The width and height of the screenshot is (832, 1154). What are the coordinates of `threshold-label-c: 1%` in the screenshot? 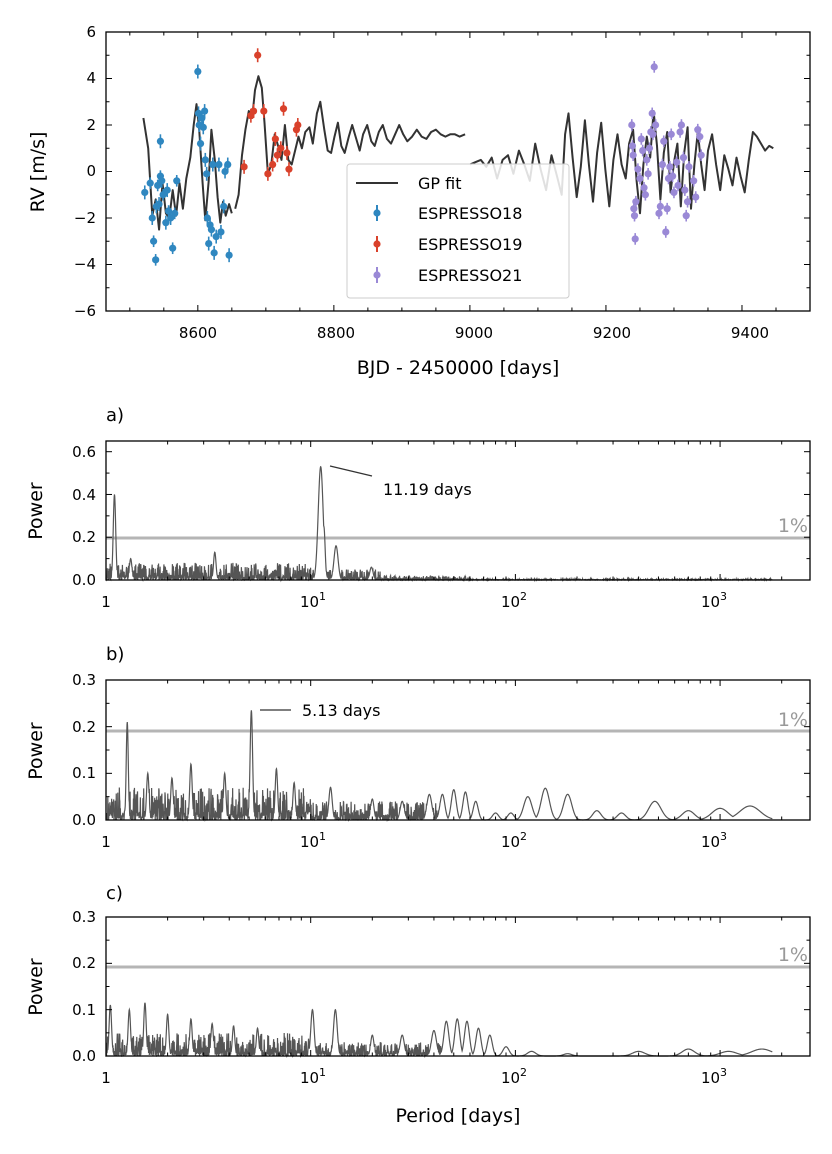 It's located at (793, 955).